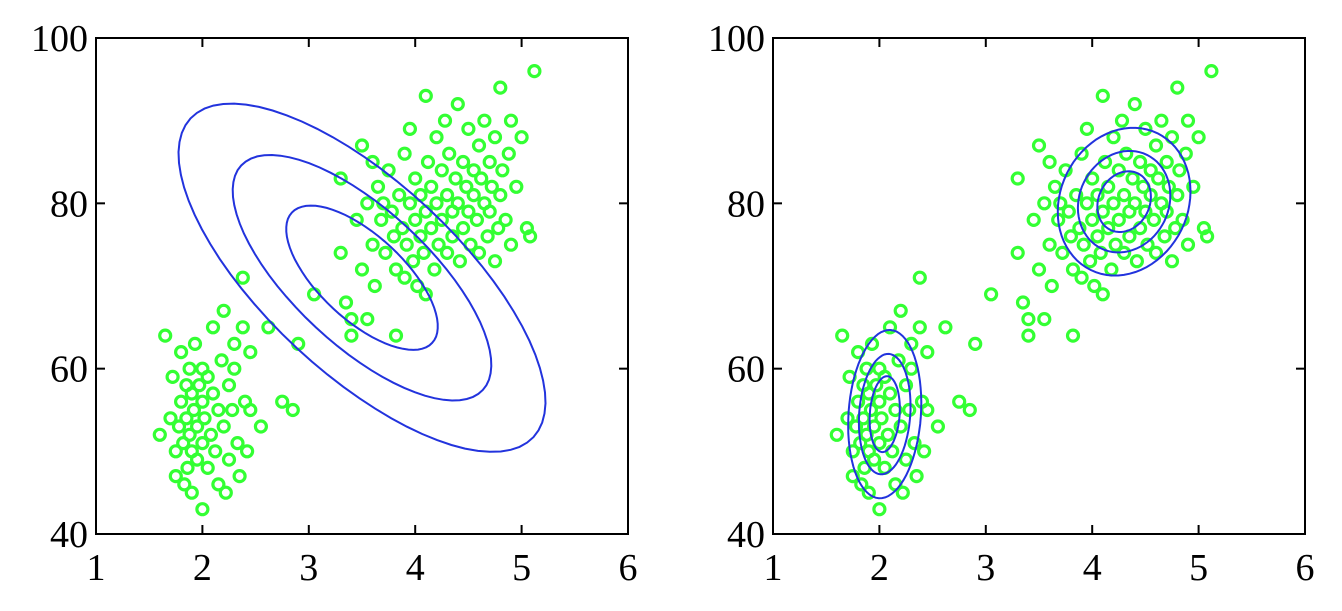 Image resolution: width=1342 pixels, height=611 pixels. I want to click on x-tick-label: 1, so click(773, 568).